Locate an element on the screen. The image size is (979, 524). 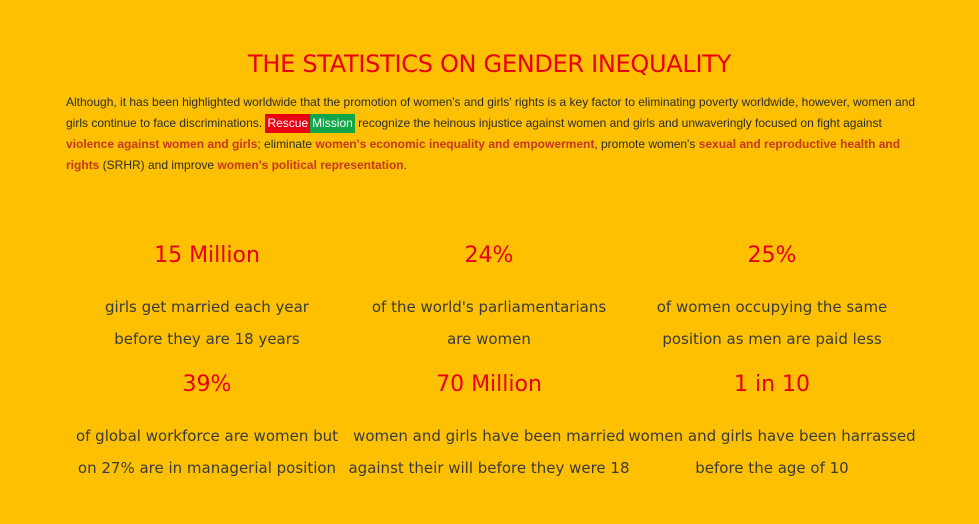
stat-line: on 27% are in managerial position is located at coordinates (207, 468).